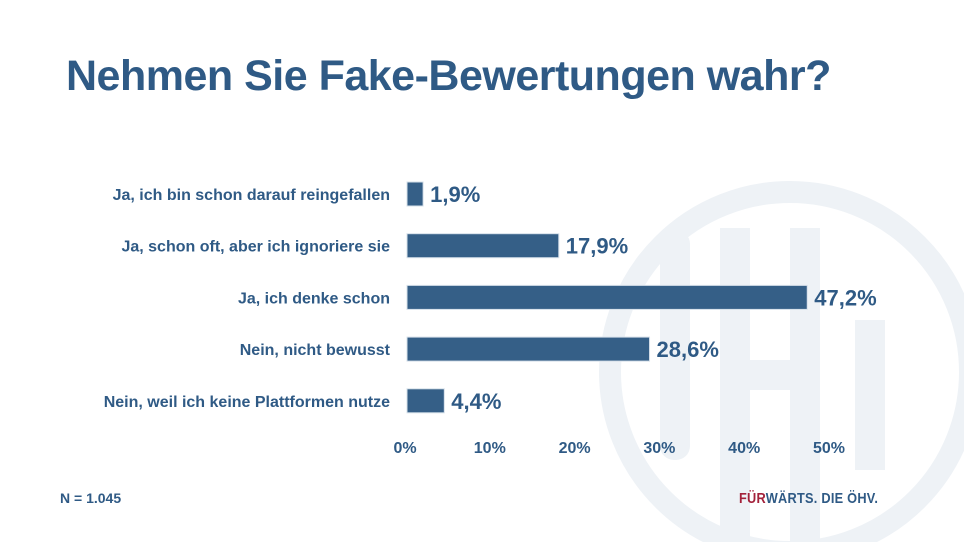 The width and height of the screenshot is (964, 542). I want to click on data-label: 1,9%, so click(455, 194).